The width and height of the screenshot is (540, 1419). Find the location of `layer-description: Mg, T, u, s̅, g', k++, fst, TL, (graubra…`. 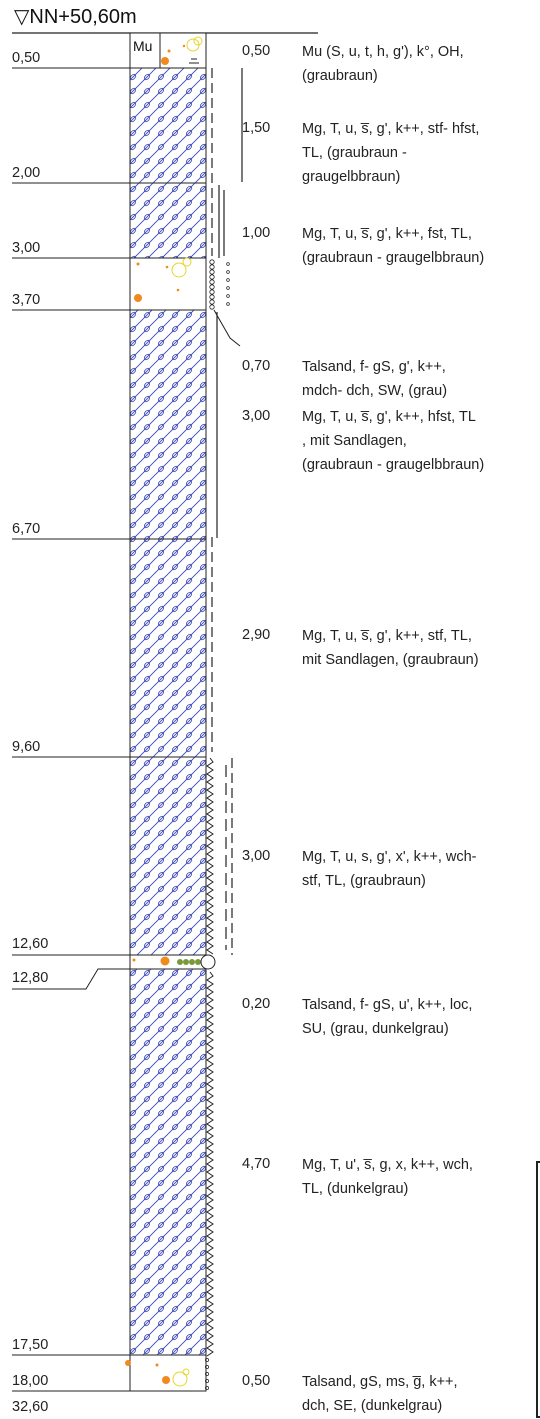

layer-description: Mg, T, u, s̅, g', k++, fst, TL, (graubra… is located at coordinates (393, 246).